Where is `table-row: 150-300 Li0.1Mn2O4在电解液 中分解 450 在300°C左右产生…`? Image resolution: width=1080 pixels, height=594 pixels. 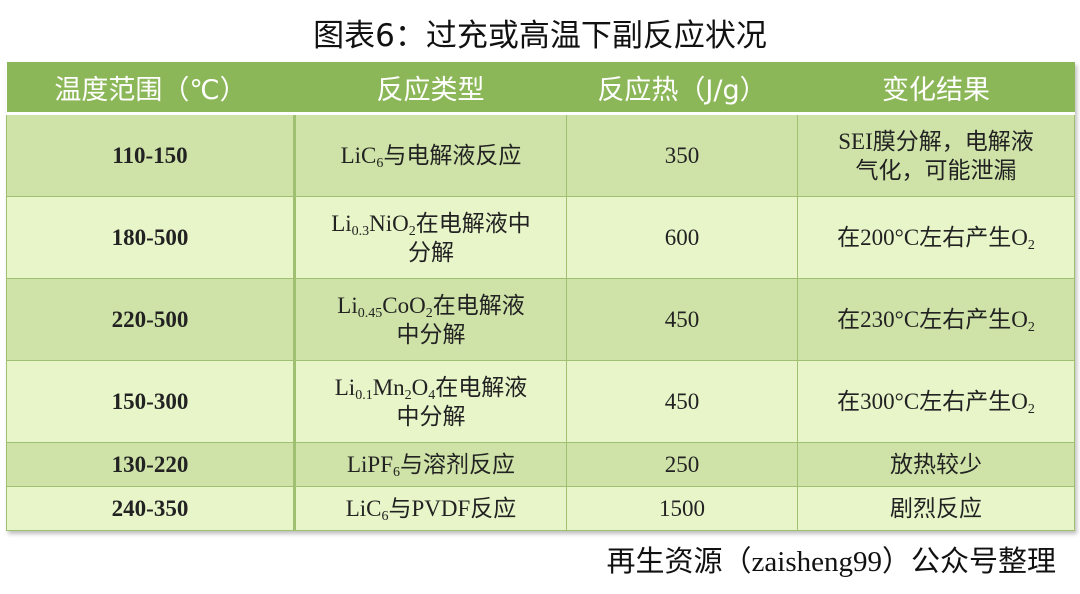
table-row: 150-300 Li0.1Mn2O4在电解液 中分解 450 在300°C左右产生… is located at coordinates (540, 401).